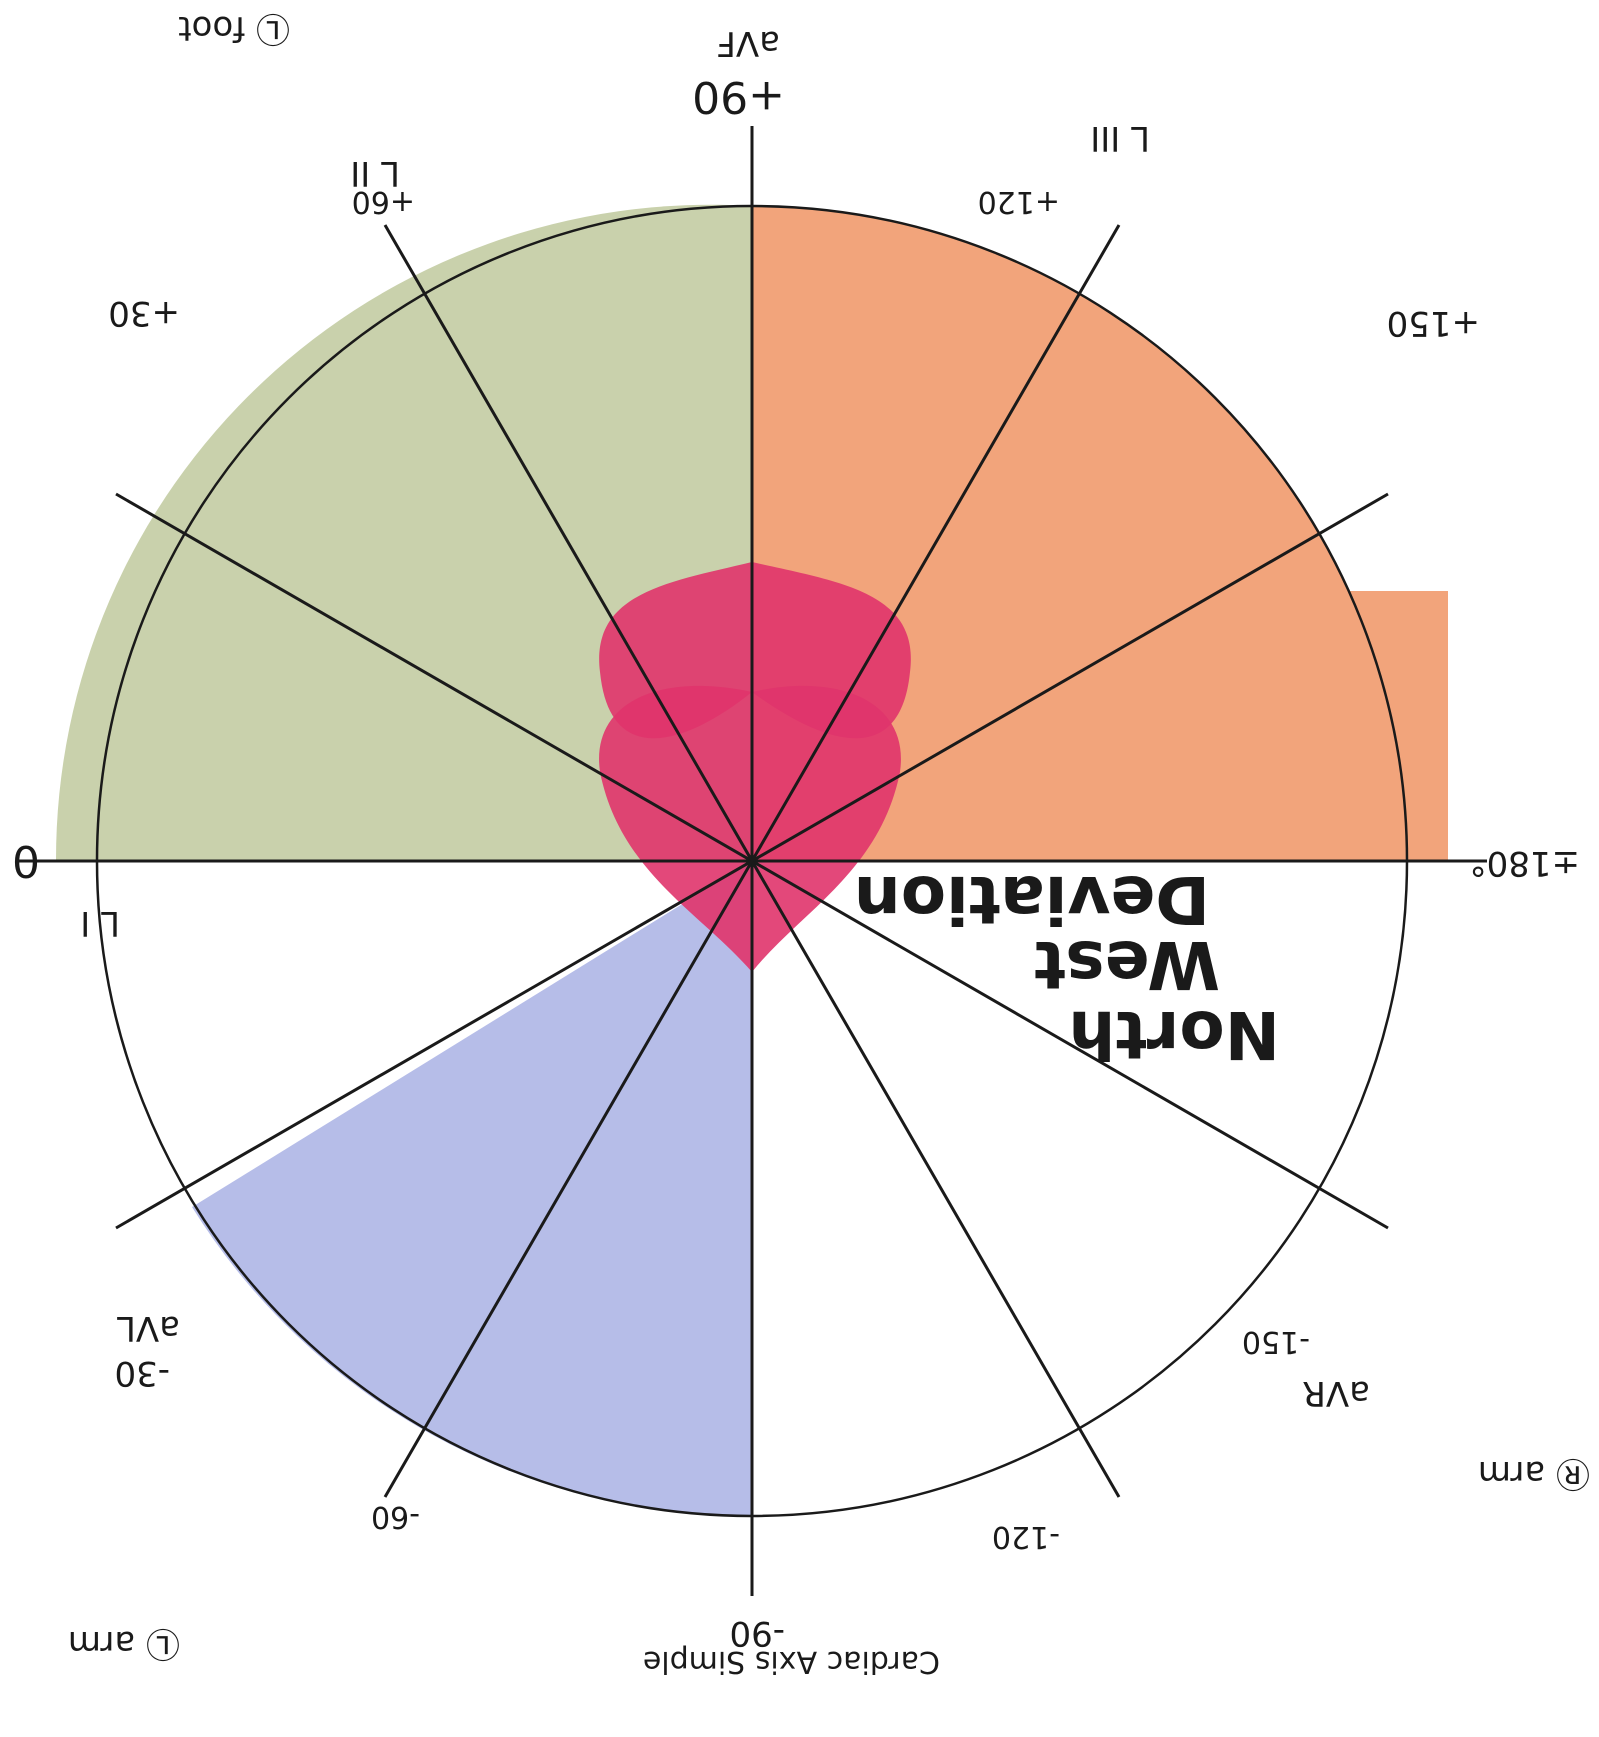 The width and height of the screenshot is (1599, 1737). I want to click on label-lead-one: L I, so click(100, 923).